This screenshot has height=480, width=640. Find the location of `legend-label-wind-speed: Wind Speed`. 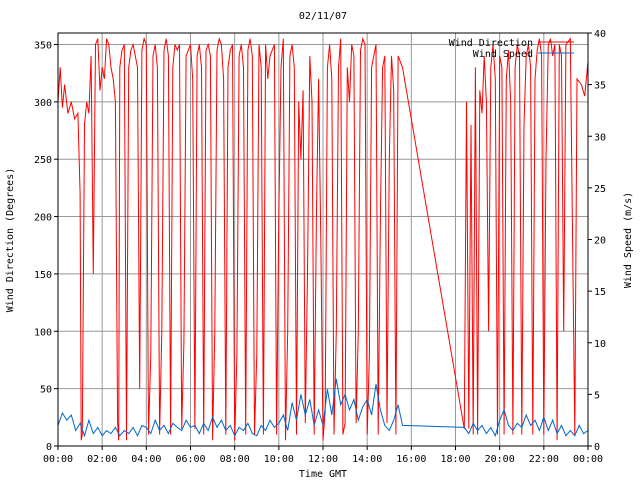

legend-label-wind-speed: Wind Speed is located at coordinates (503, 54).